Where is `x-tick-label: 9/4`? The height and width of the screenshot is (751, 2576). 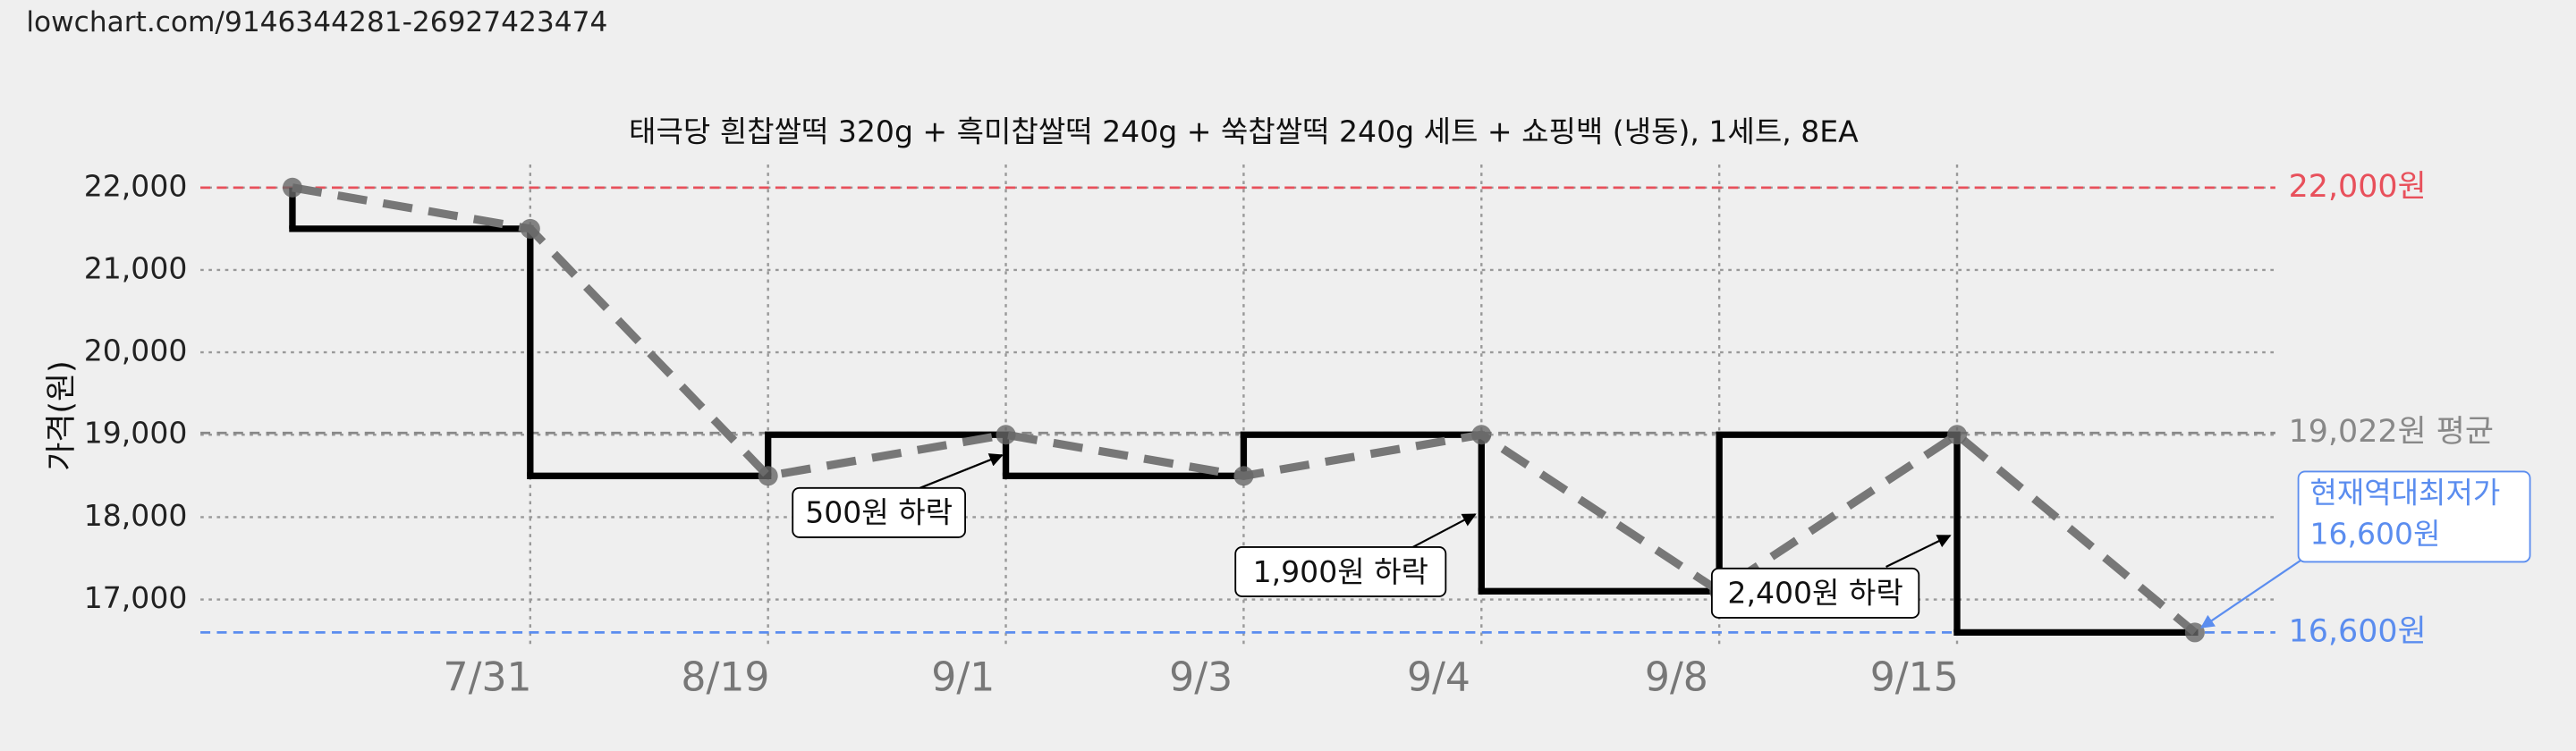 x-tick-label: 9/4 is located at coordinates (1438, 678).